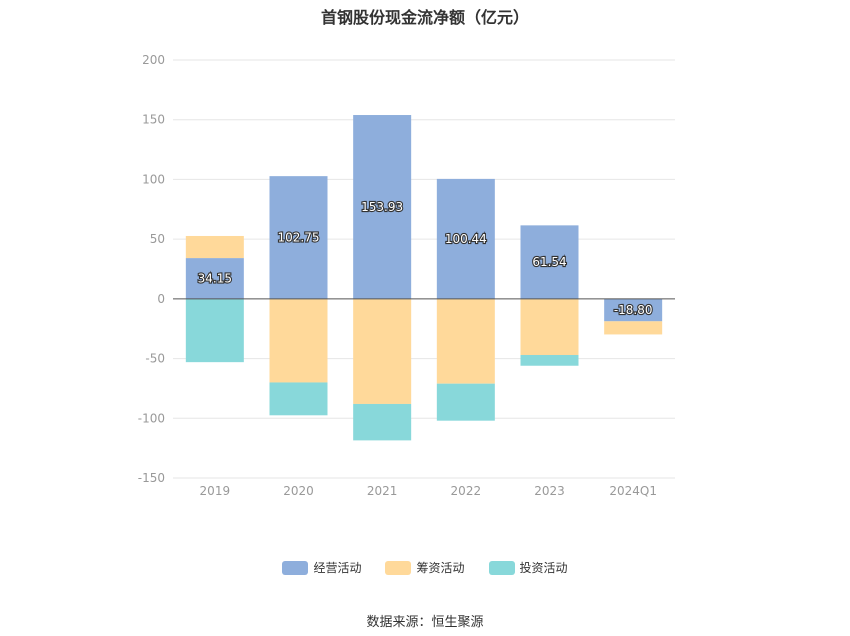 The height and width of the screenshot is (636, 850). What do you see at coordinates (428, 491) in the screenshot?
I see `x-axis: 2019 2020 2021 2022 2023 2024Q1` at bounding box center [428, 491].